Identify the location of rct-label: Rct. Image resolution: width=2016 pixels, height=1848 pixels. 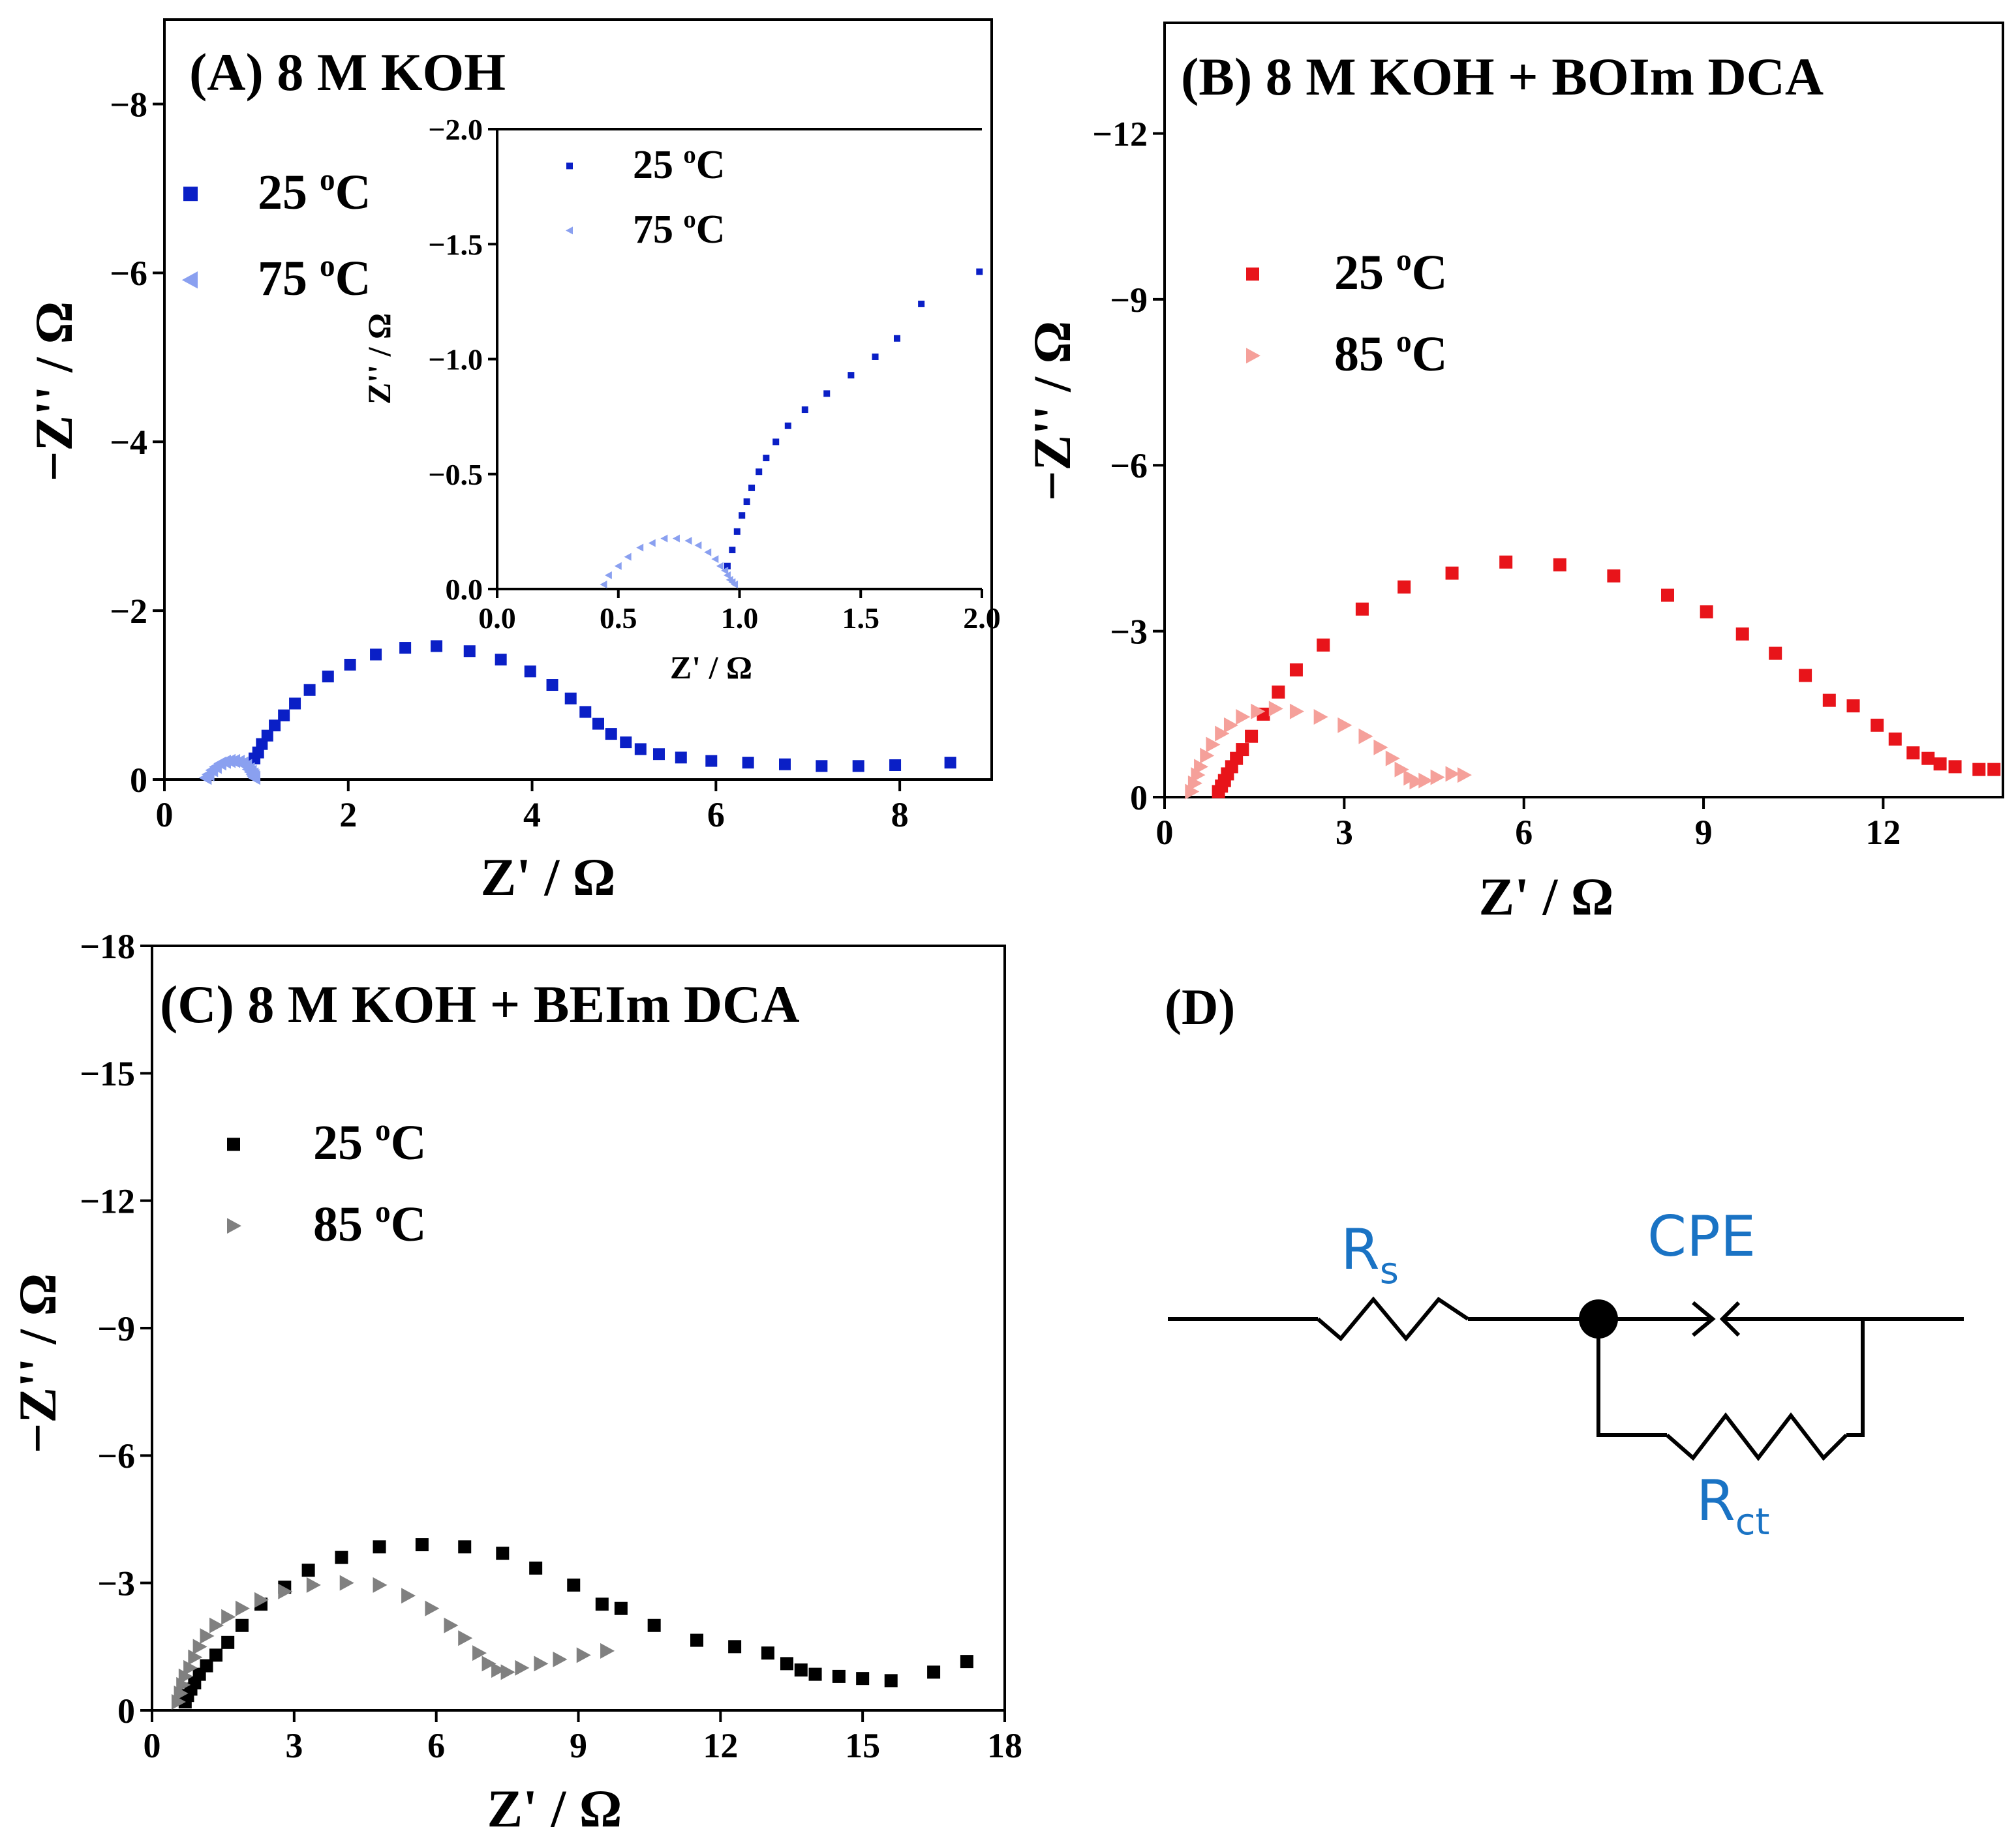
(1733, 1505).